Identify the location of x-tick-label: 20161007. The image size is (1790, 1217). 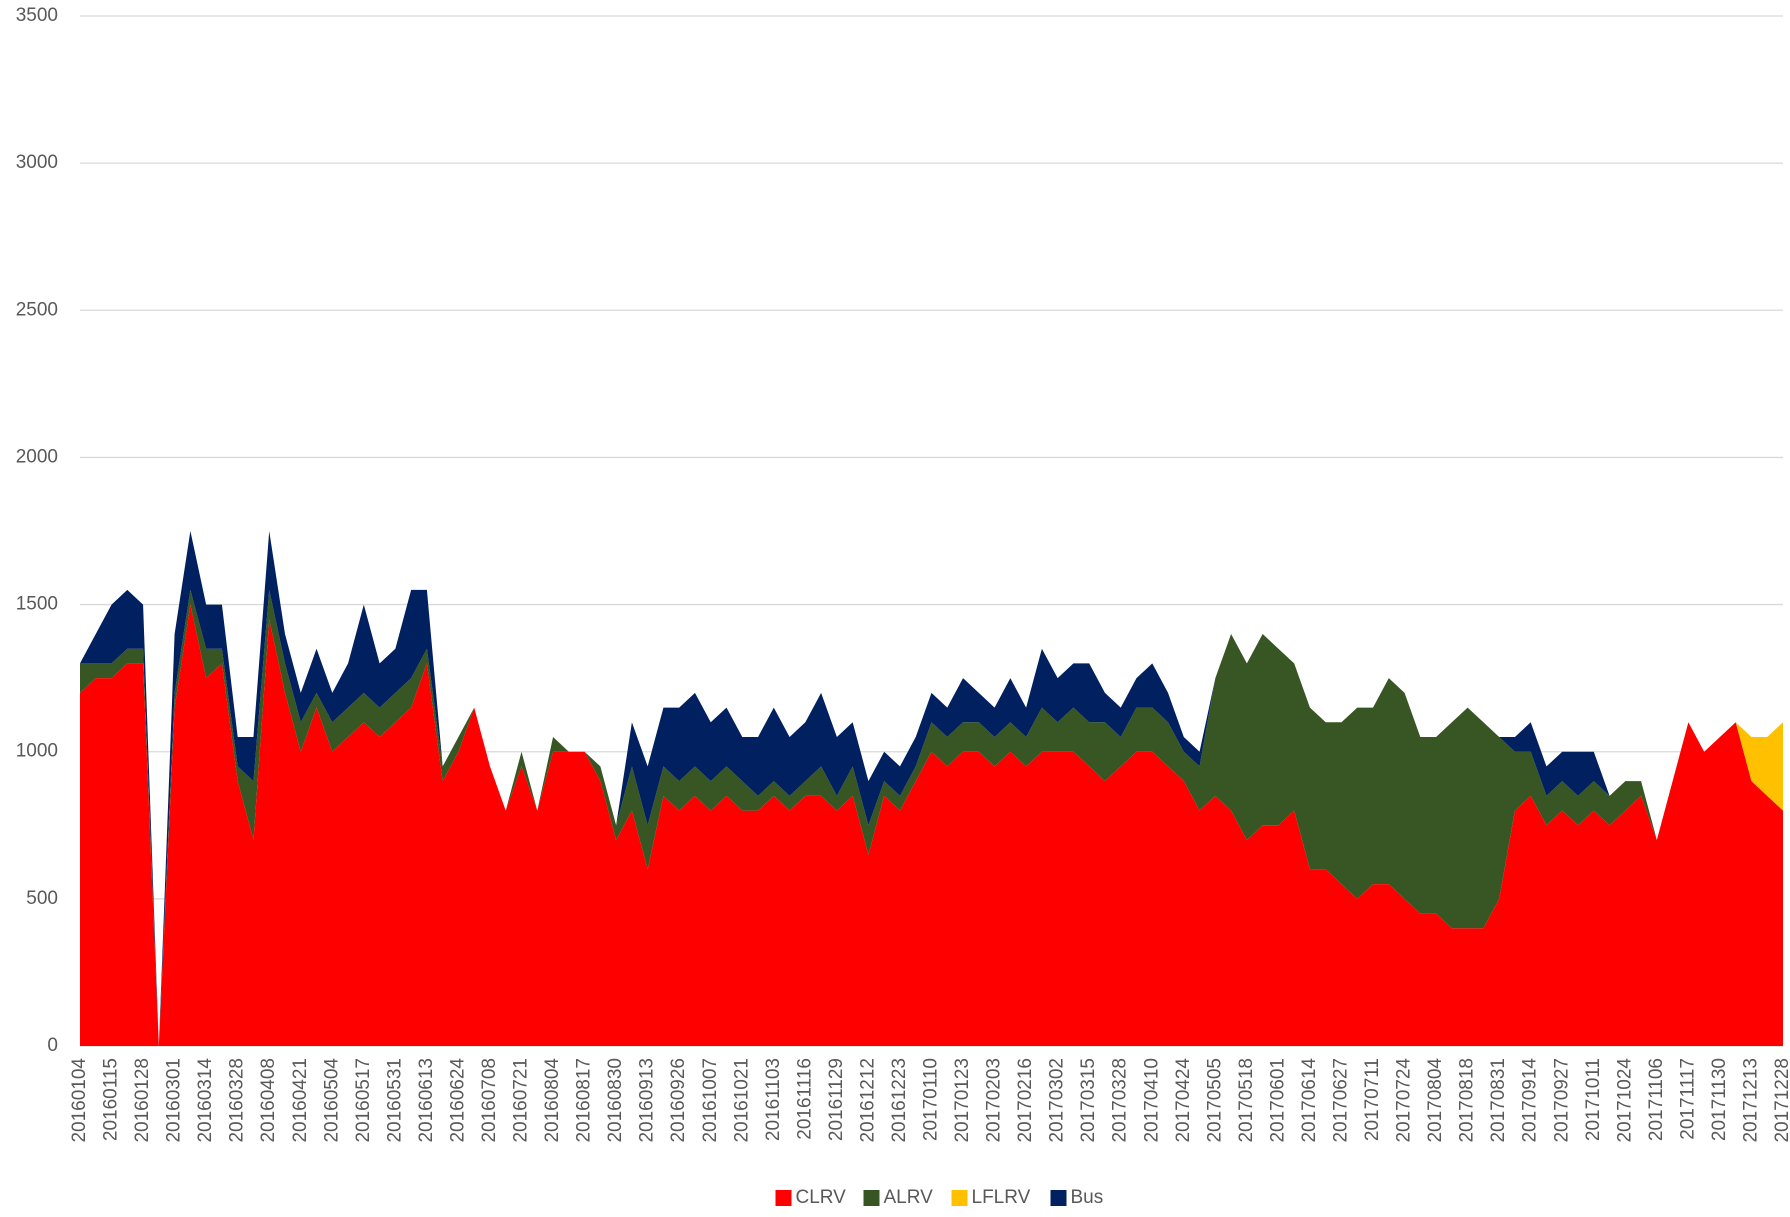
(710, 1100).